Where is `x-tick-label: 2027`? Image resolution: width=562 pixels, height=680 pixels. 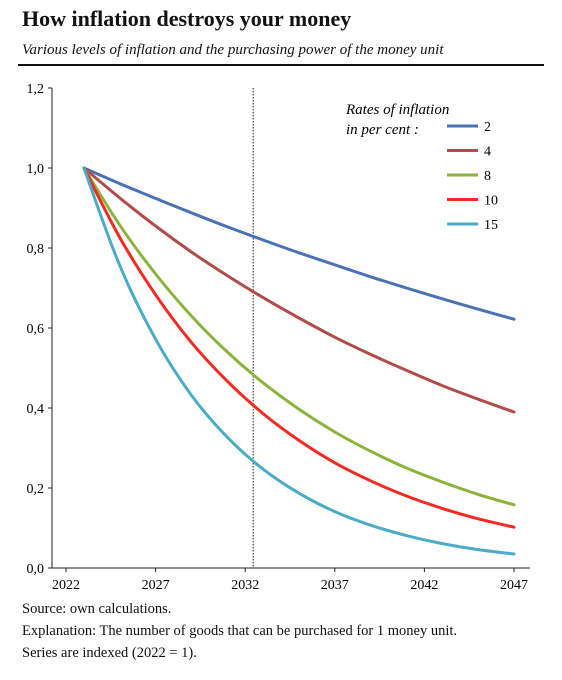
x-tick-label: 2027 is located at coordinates (156, 585).